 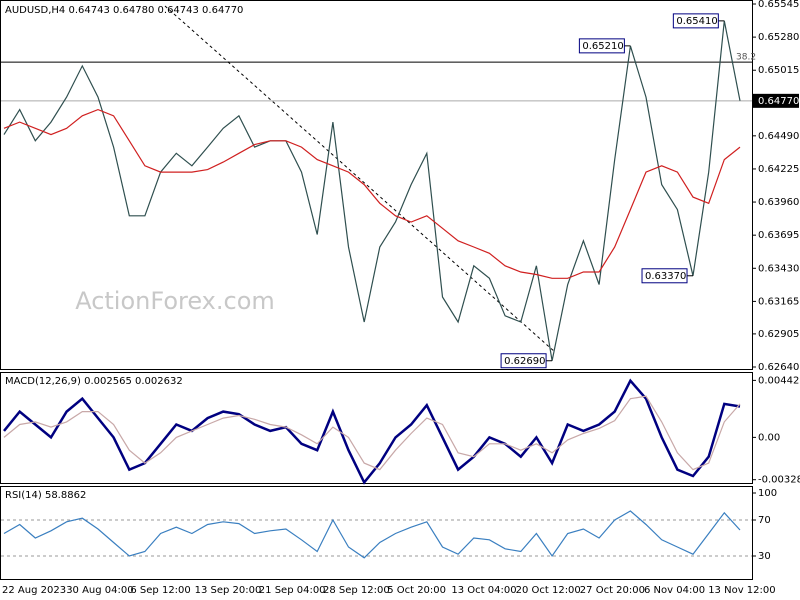 What do you see at coordinates (764, 556) in the screenshot?
I see `y-tick-label: 30` at bounding box center [764, 556].